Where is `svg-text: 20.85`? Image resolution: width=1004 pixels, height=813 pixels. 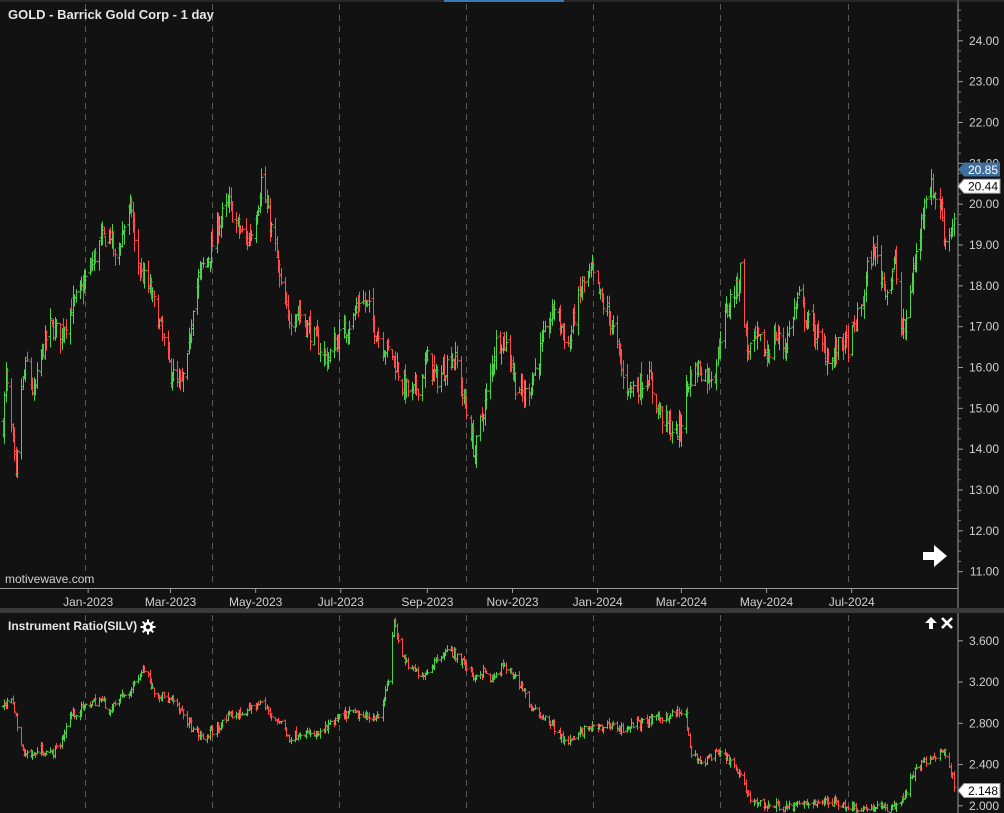
svg-text: 20.85 is located at coordinates (983, 170).